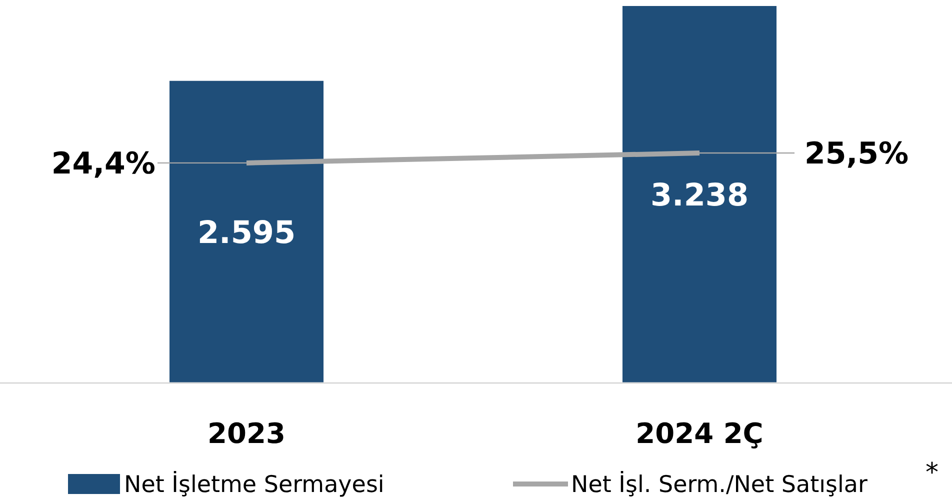 This screenshot has width=952, height=502. I want to click on data-label: 25,5%, so click(856, 154).